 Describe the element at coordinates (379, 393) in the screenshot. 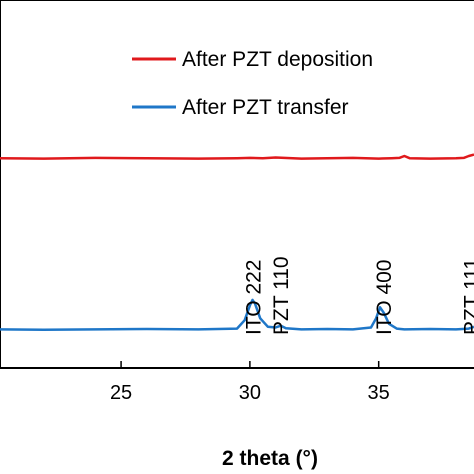

I see `x-tick-label: 35` at that location.